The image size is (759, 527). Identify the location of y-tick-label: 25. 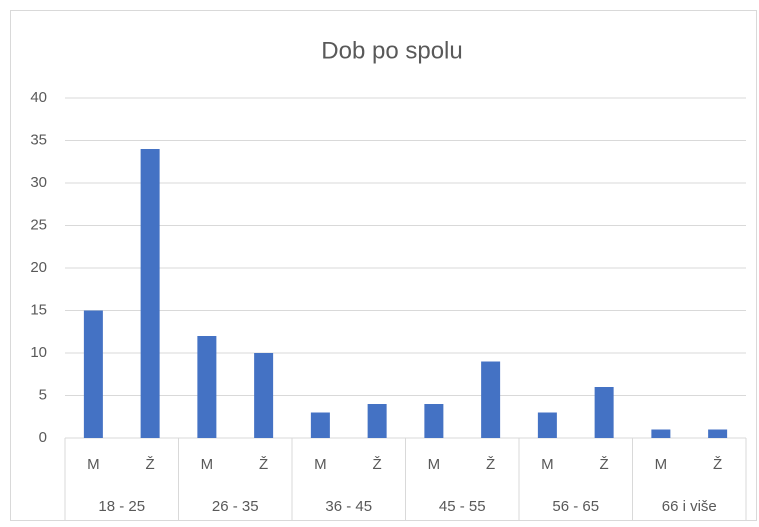
(38, 224).